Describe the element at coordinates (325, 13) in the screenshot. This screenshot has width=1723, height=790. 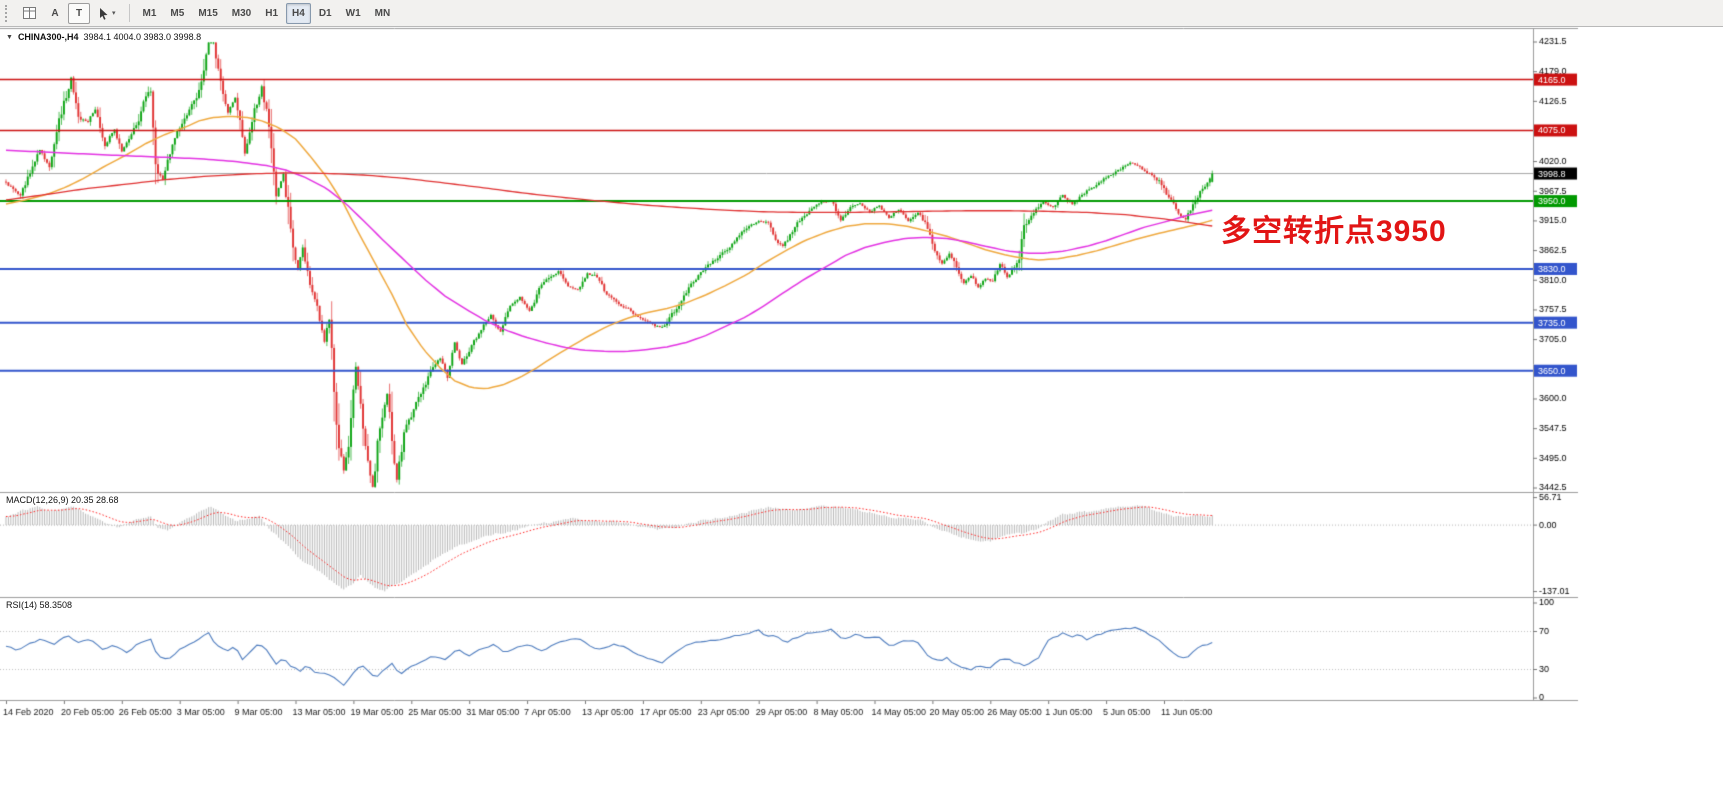
I see `timeframe-button-d1: D1` at that location.